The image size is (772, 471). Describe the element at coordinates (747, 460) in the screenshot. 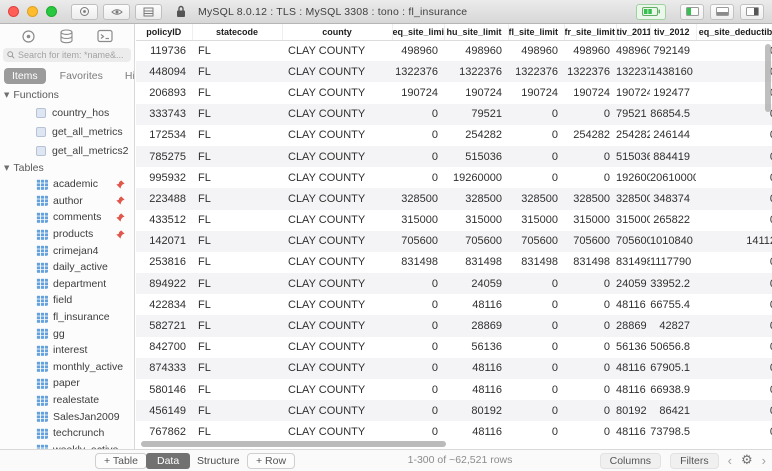

I see `gear-icon: ⚙` at that location.